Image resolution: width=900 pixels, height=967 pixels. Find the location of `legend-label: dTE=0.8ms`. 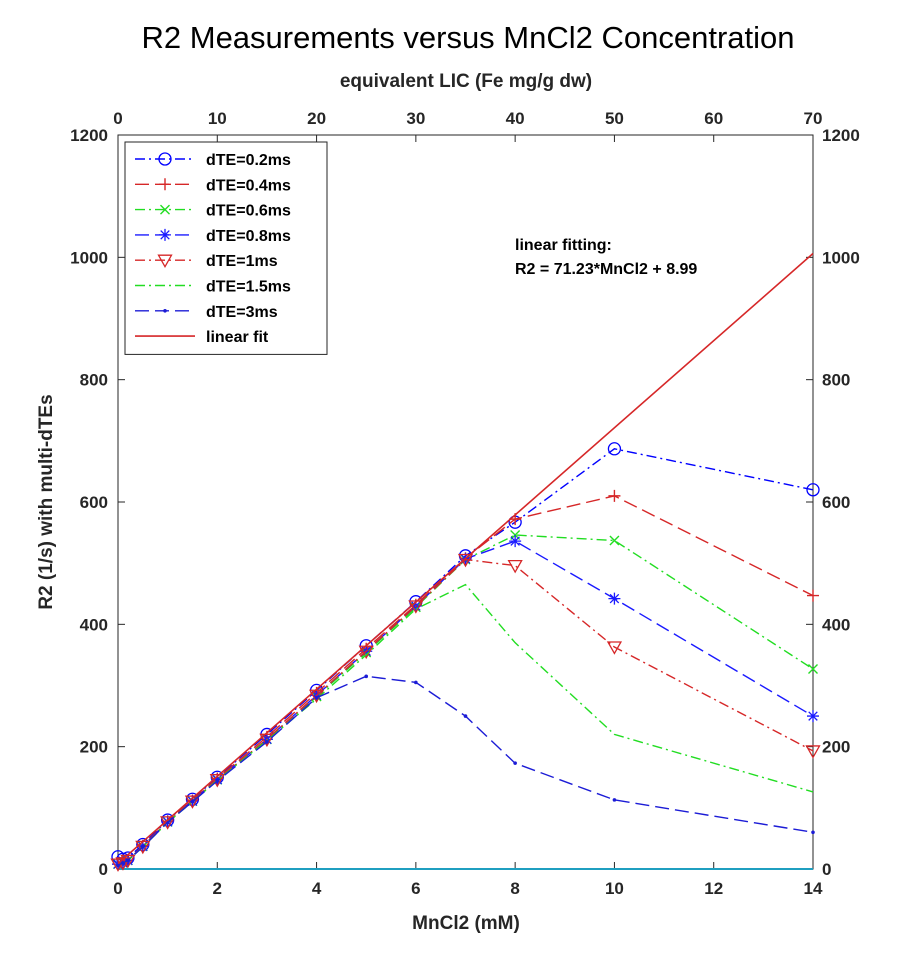

legend-label: dTE=0.8ms is located at coordinates (248, 236).